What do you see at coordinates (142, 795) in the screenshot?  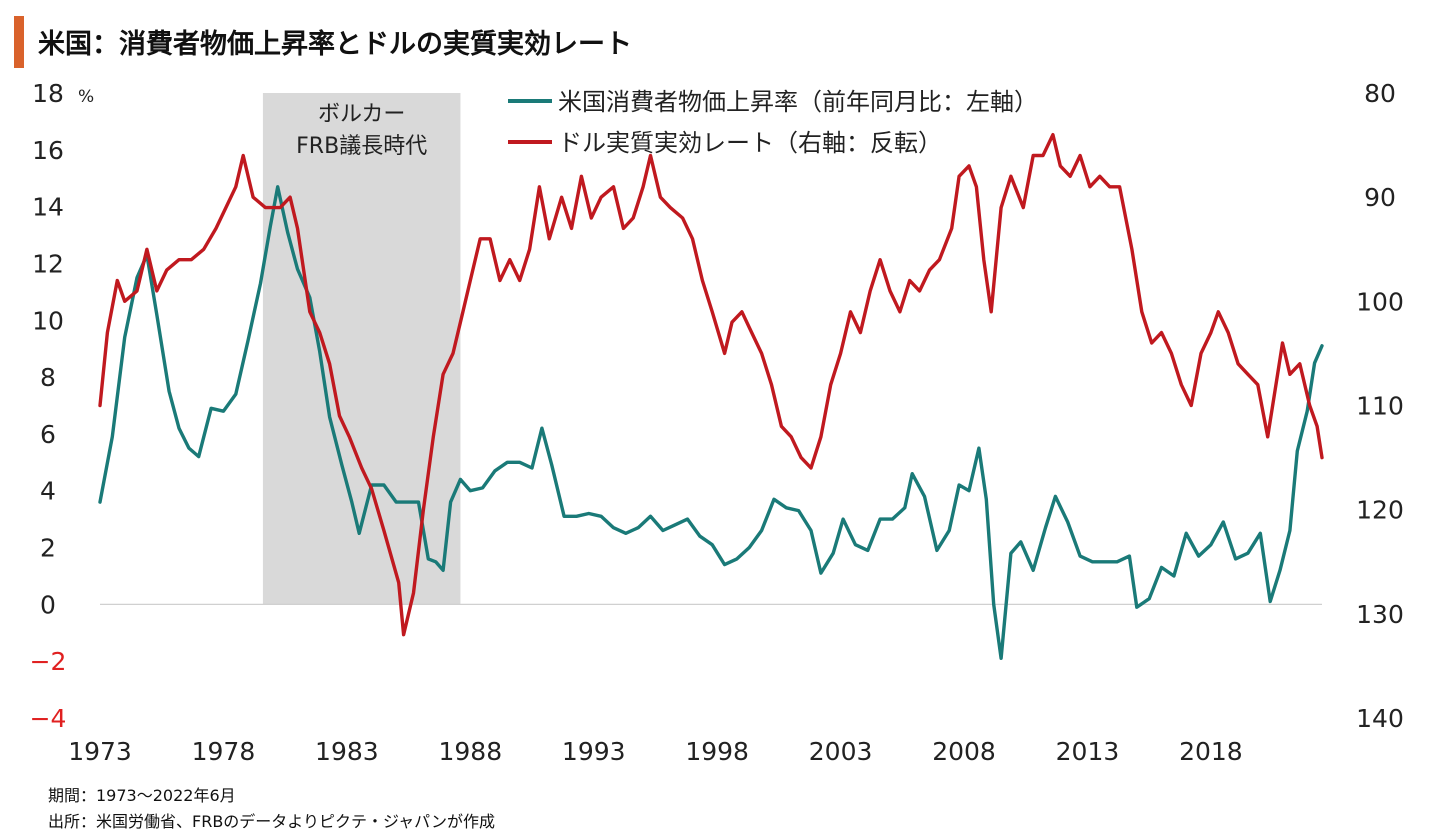 I see `footnote-period: 期間：1973～2022年6月` at bounding box center [142, 795].